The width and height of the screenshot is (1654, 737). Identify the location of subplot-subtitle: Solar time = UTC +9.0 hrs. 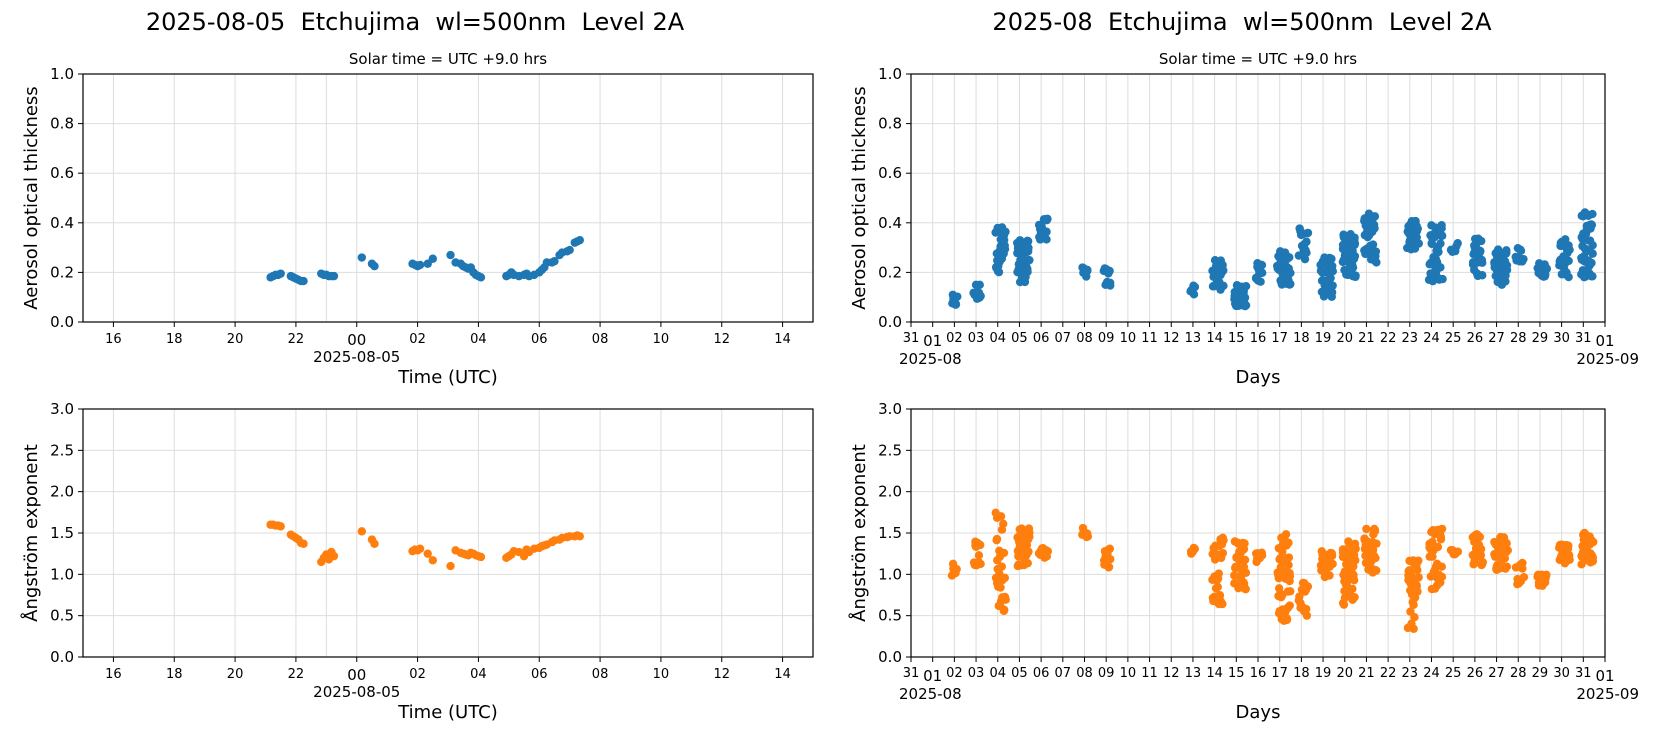
(1258, 59).